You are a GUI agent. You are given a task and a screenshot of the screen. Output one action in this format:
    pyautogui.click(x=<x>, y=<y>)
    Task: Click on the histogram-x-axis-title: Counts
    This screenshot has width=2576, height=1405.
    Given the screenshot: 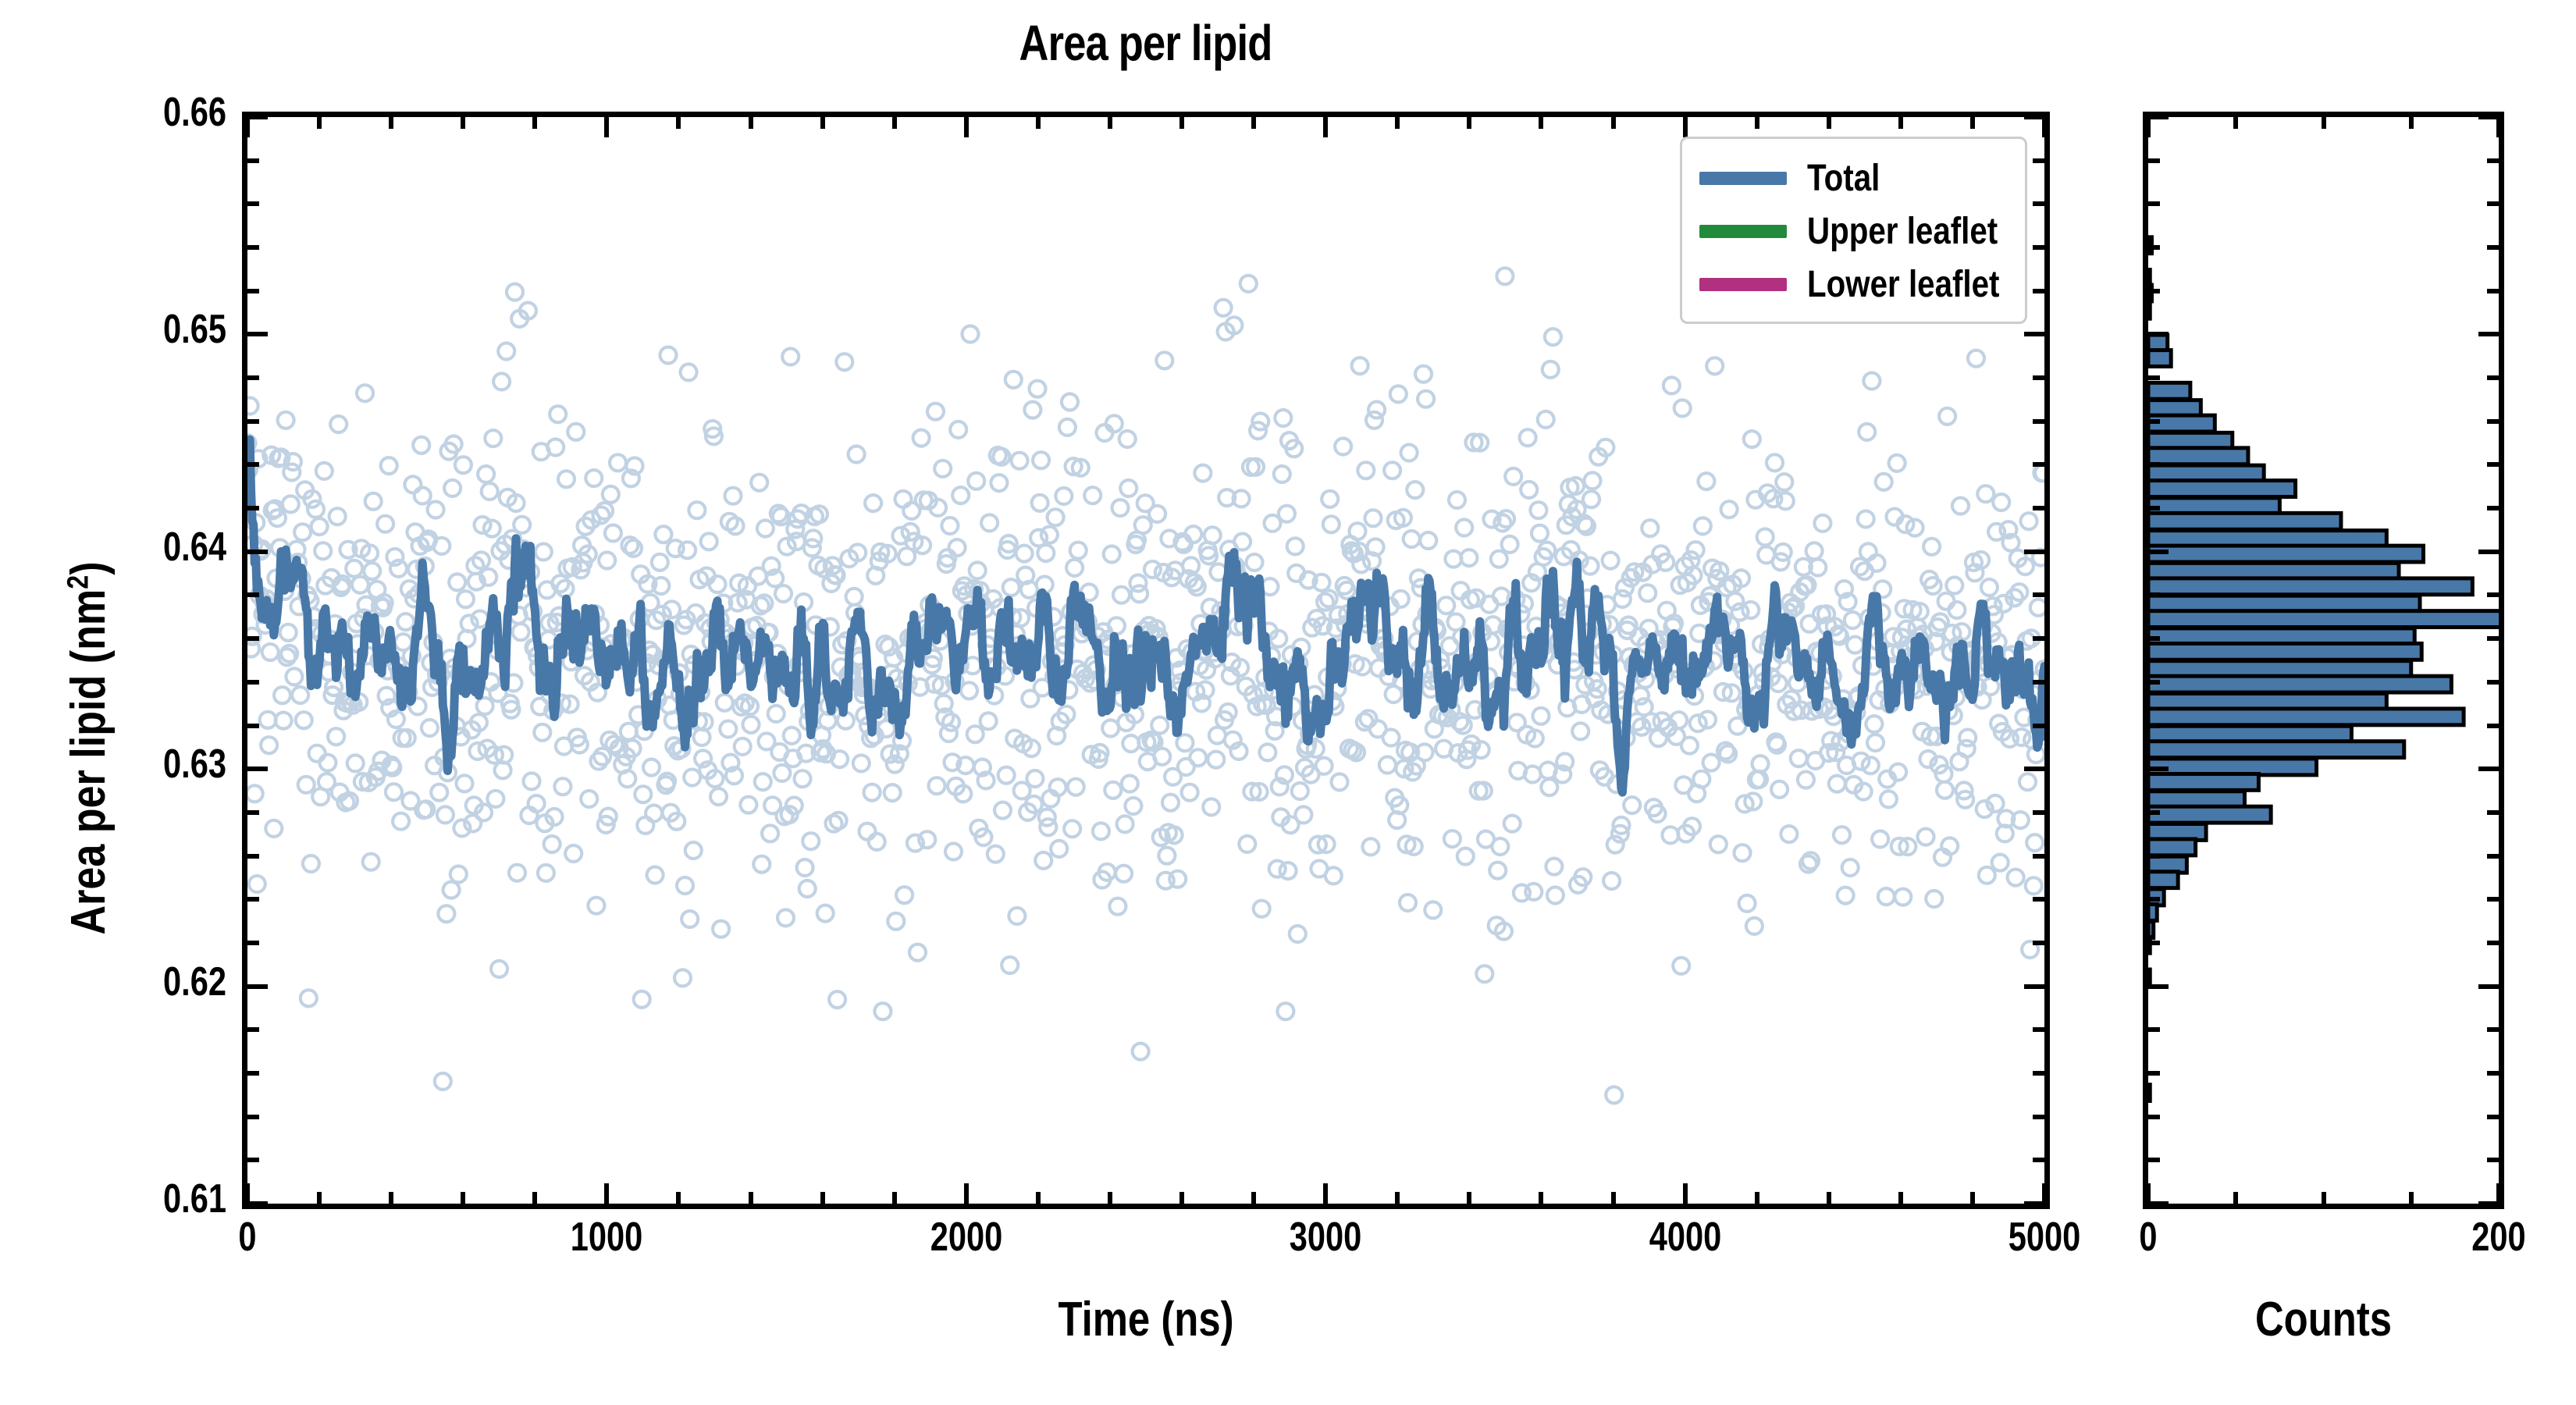 What is the action you would take?
    pyautogui.click(x=2323, y=1319)
    